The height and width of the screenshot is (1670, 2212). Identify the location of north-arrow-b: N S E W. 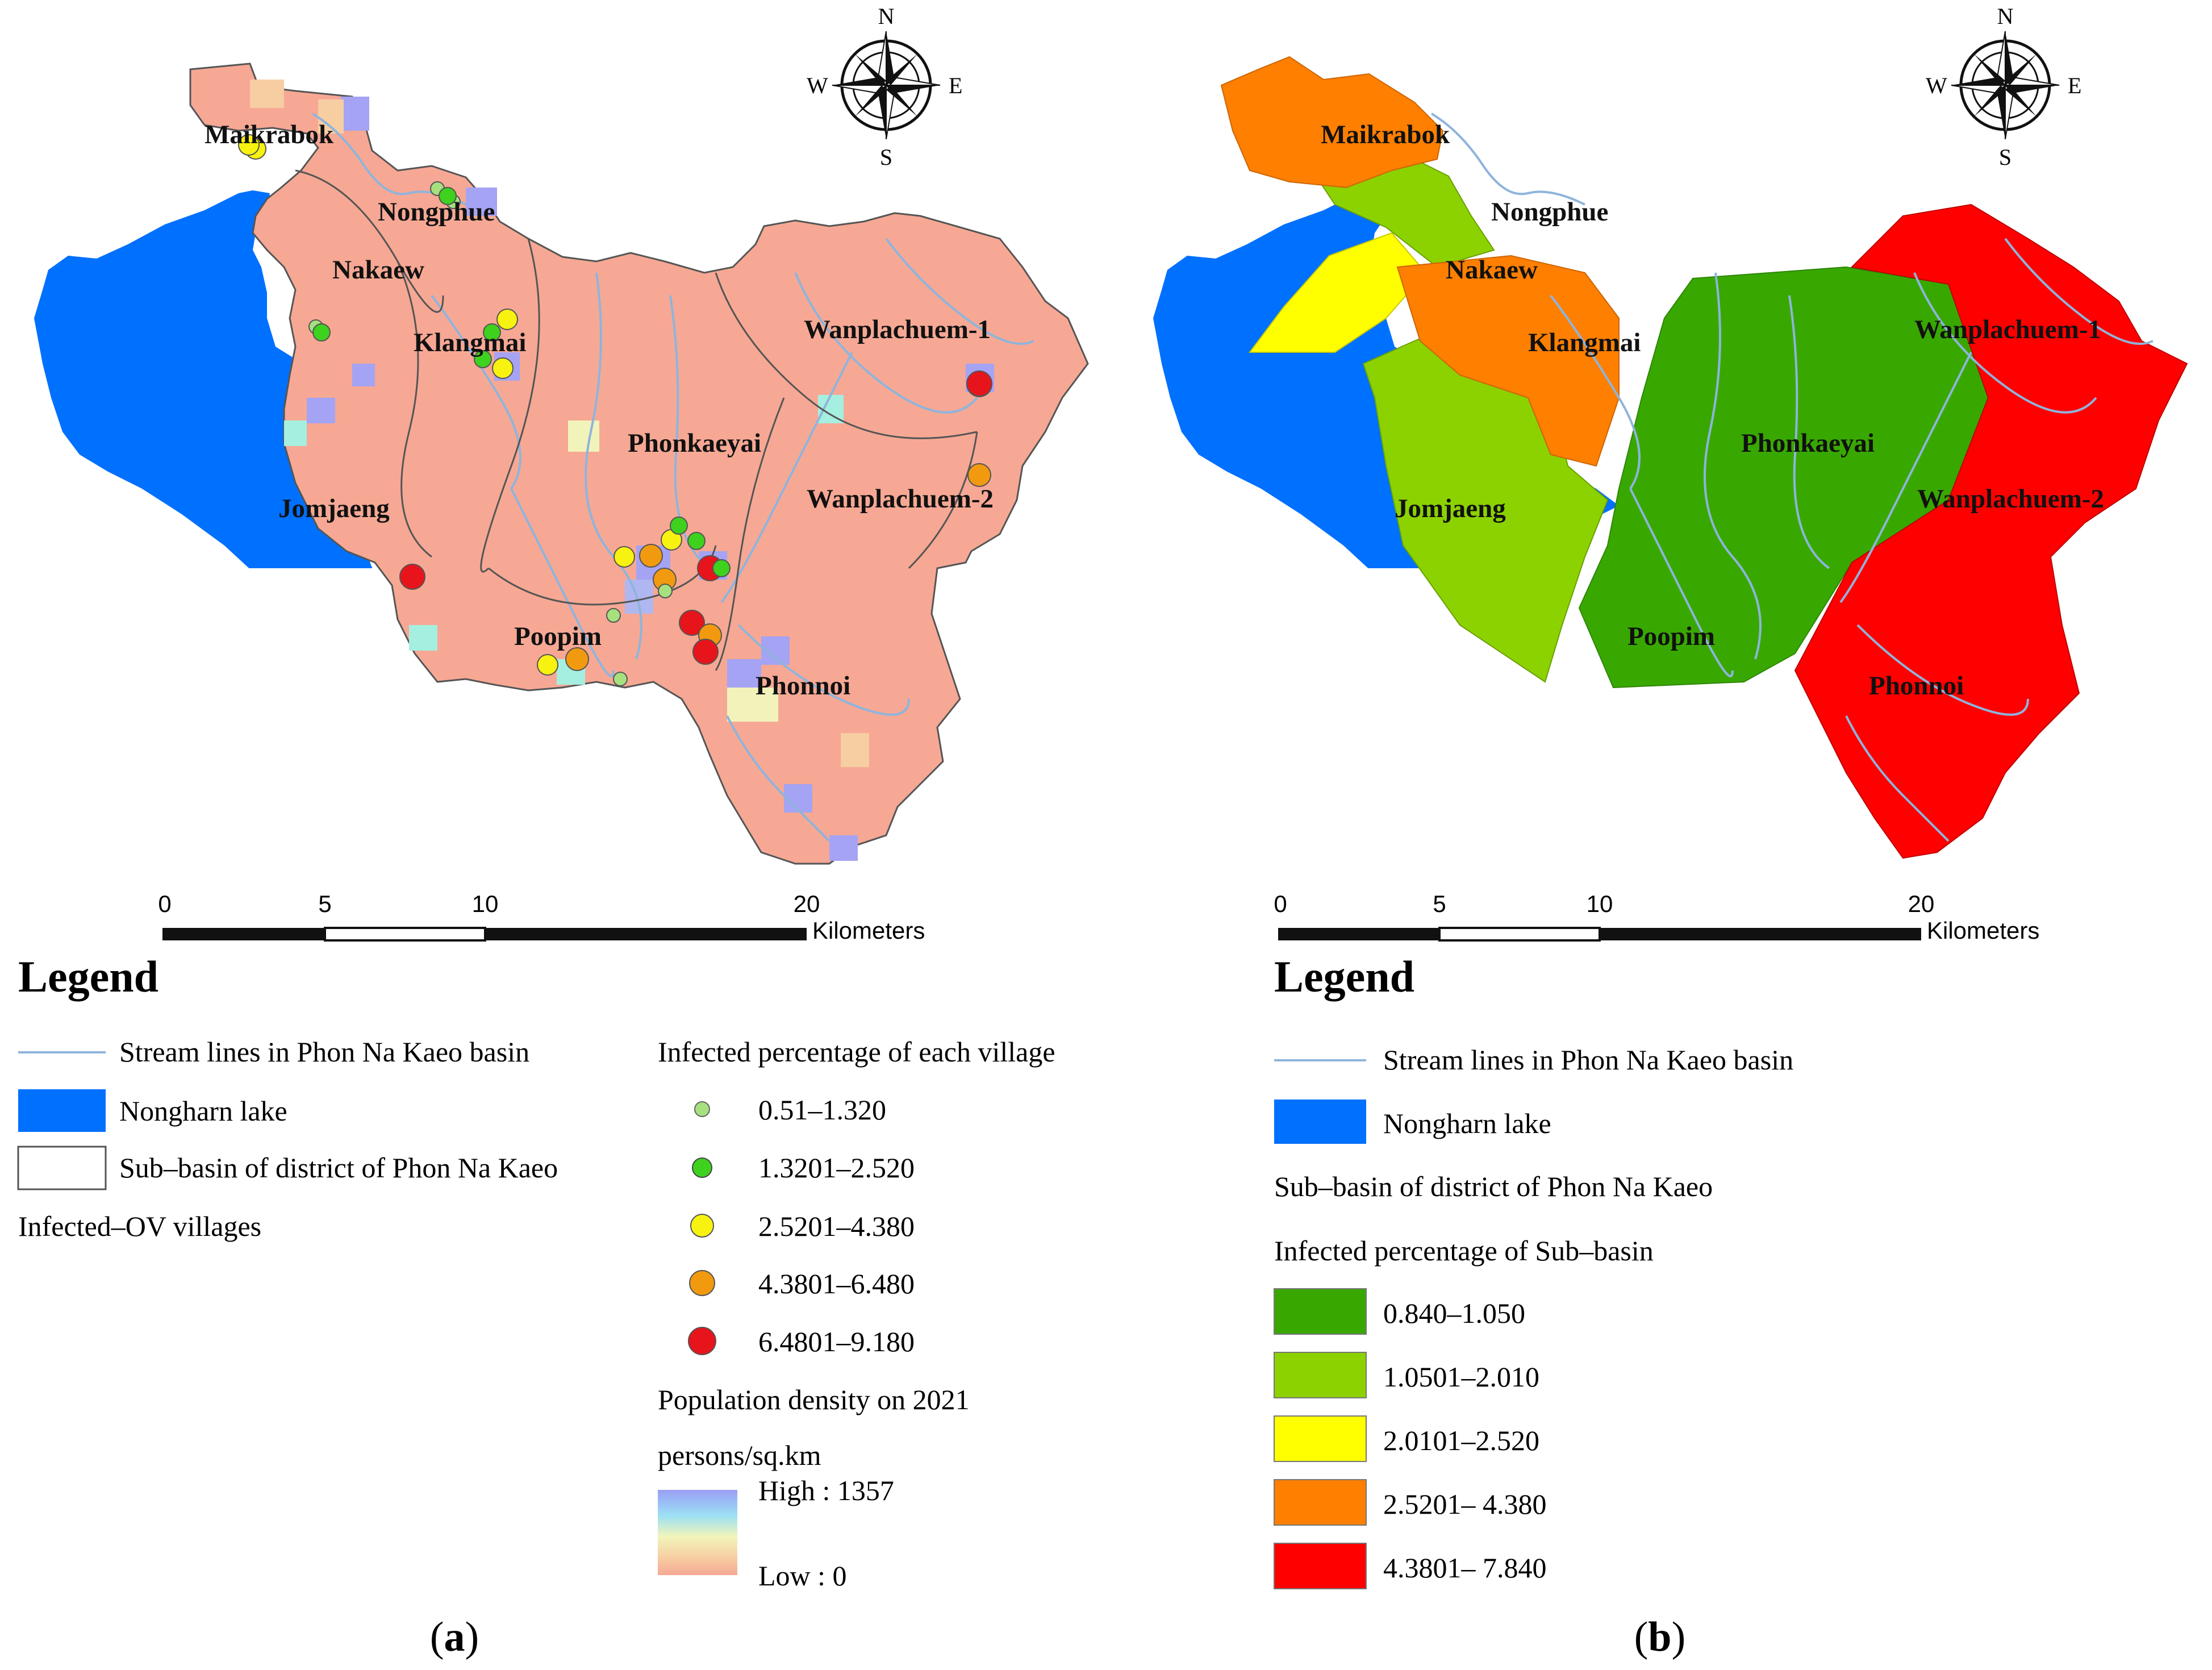
(2003, 86).